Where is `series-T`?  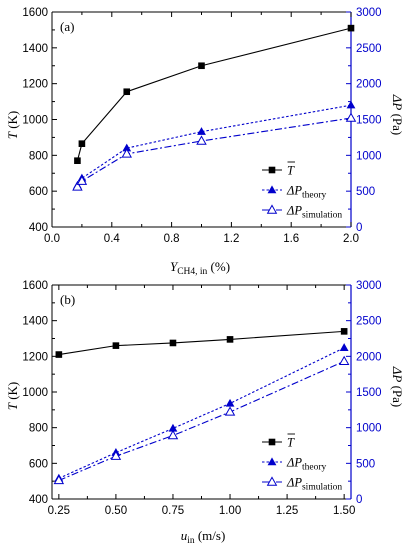 series-T is located at coordinates (201, 343).